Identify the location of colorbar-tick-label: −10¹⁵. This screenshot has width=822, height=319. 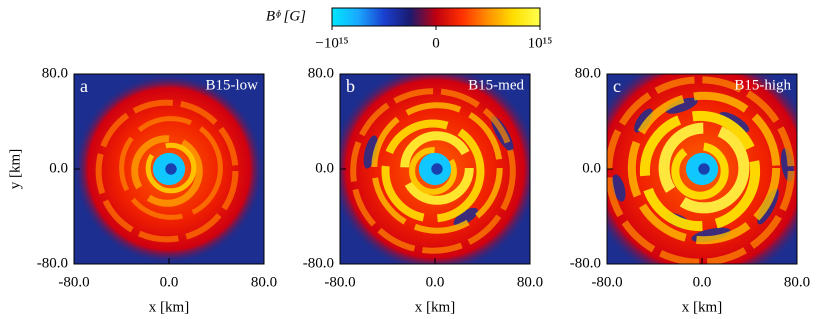
(331, 43).